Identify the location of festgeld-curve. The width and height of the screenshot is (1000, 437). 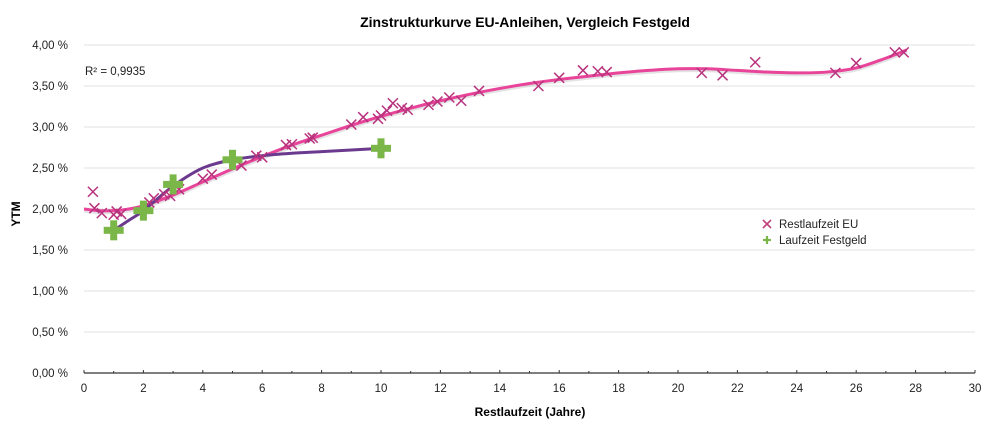
(247, 189).